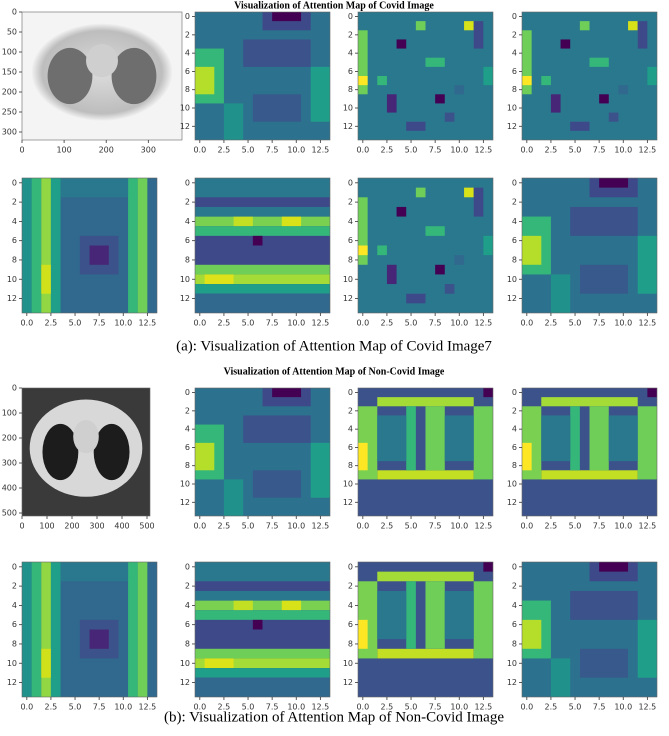  I want to click on ct-lung, so click(60, 452).